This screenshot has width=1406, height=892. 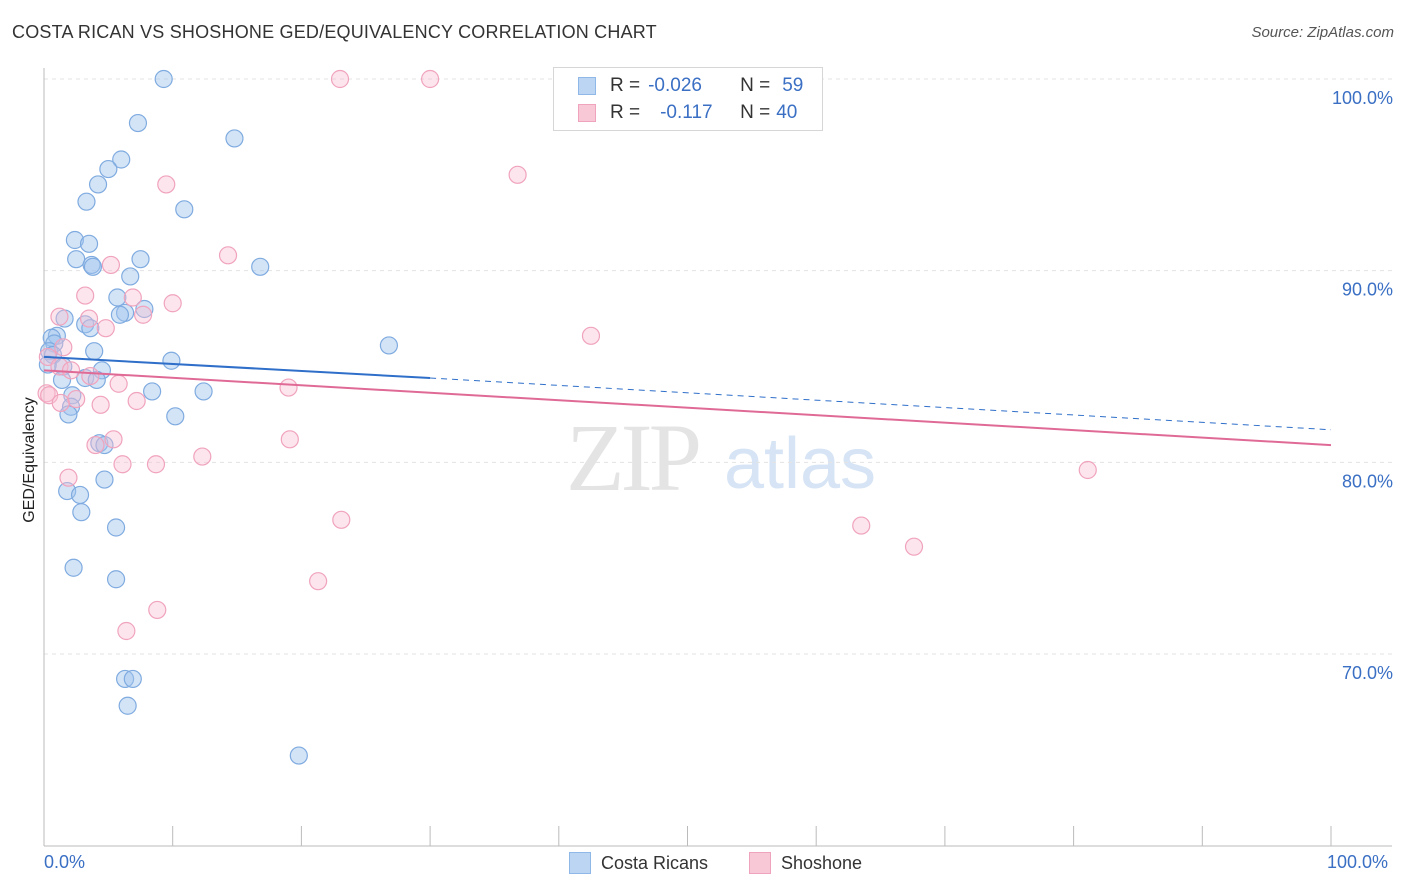 What do you see at coordinates (1358, 862) in the screenshot?
I see `x-tick-max: 100.0%` at bounding box center [1358, 862].